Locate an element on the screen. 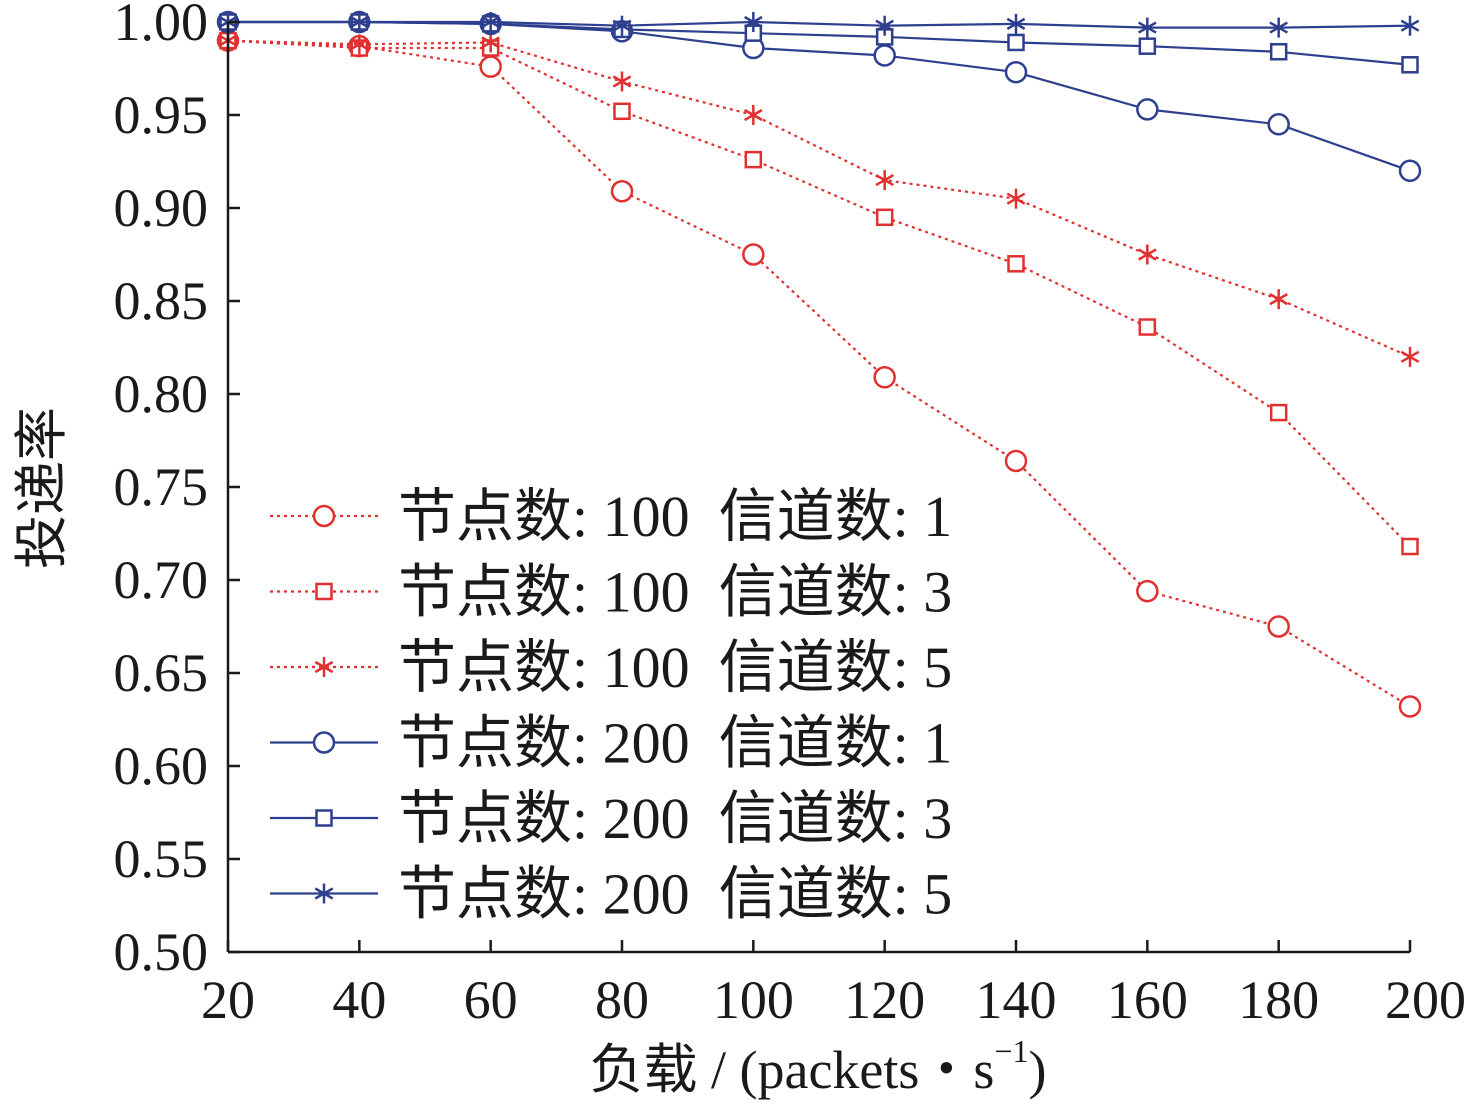 The width and height of the screenshot is (1470, 1109). y-tick-label: 1.00 is located at coordinates (161, 26).